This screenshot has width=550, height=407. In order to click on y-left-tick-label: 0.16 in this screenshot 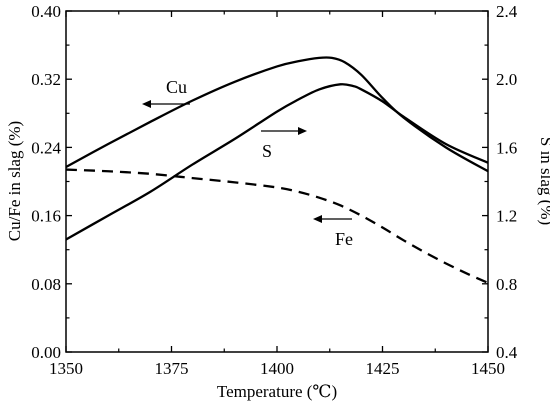, I will do `click(46, 216)`.